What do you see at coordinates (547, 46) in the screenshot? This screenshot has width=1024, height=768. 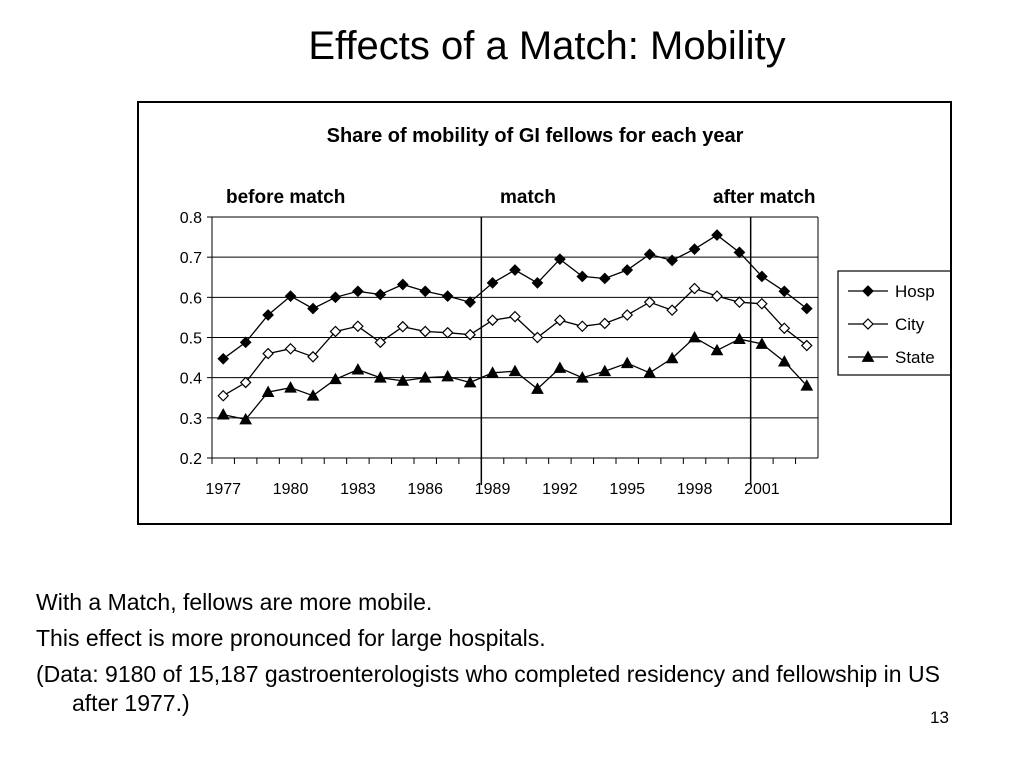 I see `slide-title: Effects of a Match: Mobility` at bounding box center [547, 46].